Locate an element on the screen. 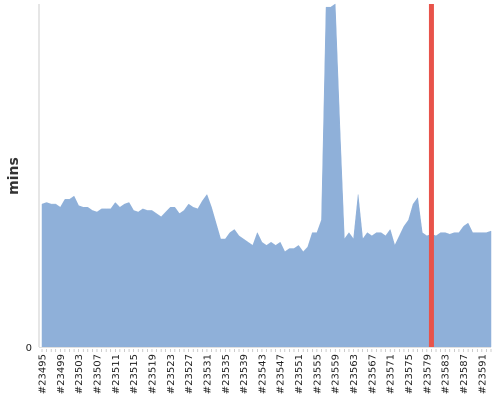  x-tick-label: #23567 is located at coordinates (372, 374).